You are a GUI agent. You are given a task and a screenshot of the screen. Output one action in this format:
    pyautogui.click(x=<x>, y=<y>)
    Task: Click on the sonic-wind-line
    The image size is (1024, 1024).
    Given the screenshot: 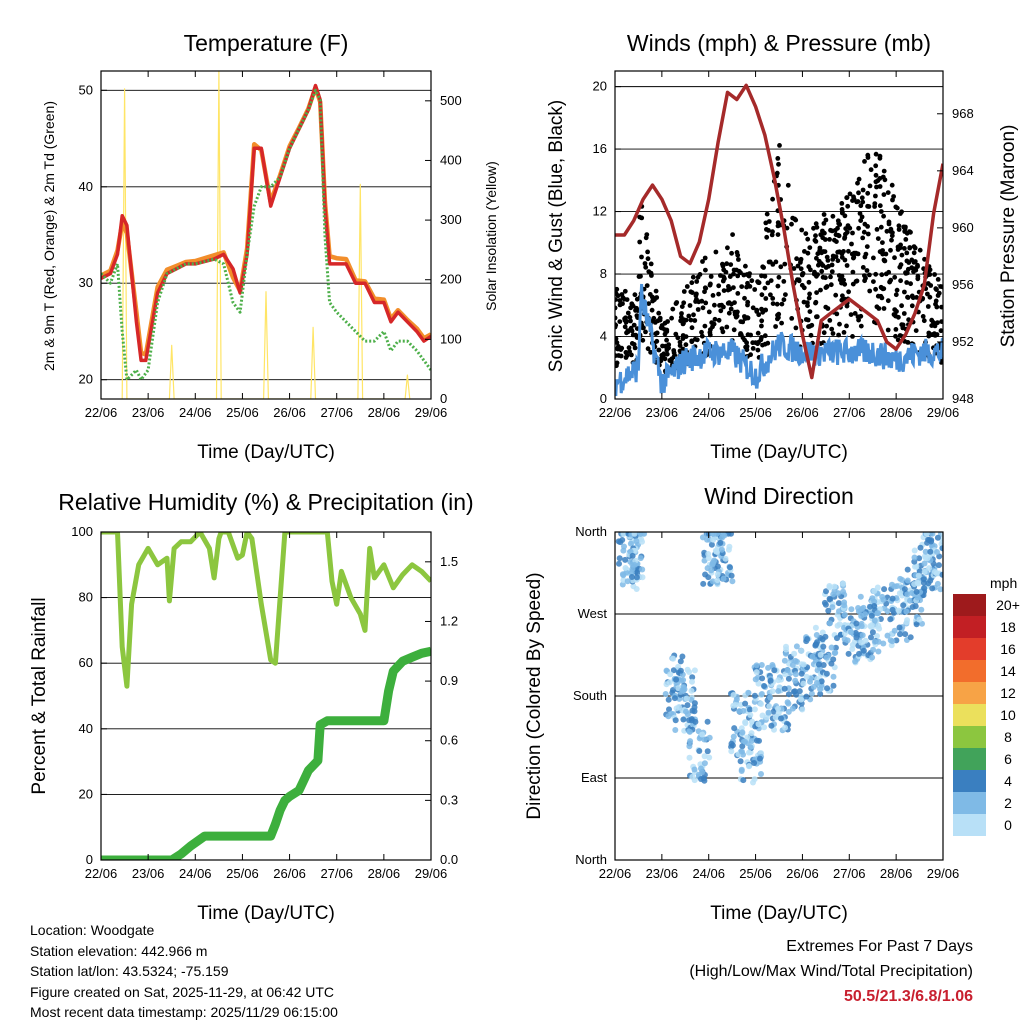 What is the action you would take?
    pyautogui.click(x=779, y=339)
    